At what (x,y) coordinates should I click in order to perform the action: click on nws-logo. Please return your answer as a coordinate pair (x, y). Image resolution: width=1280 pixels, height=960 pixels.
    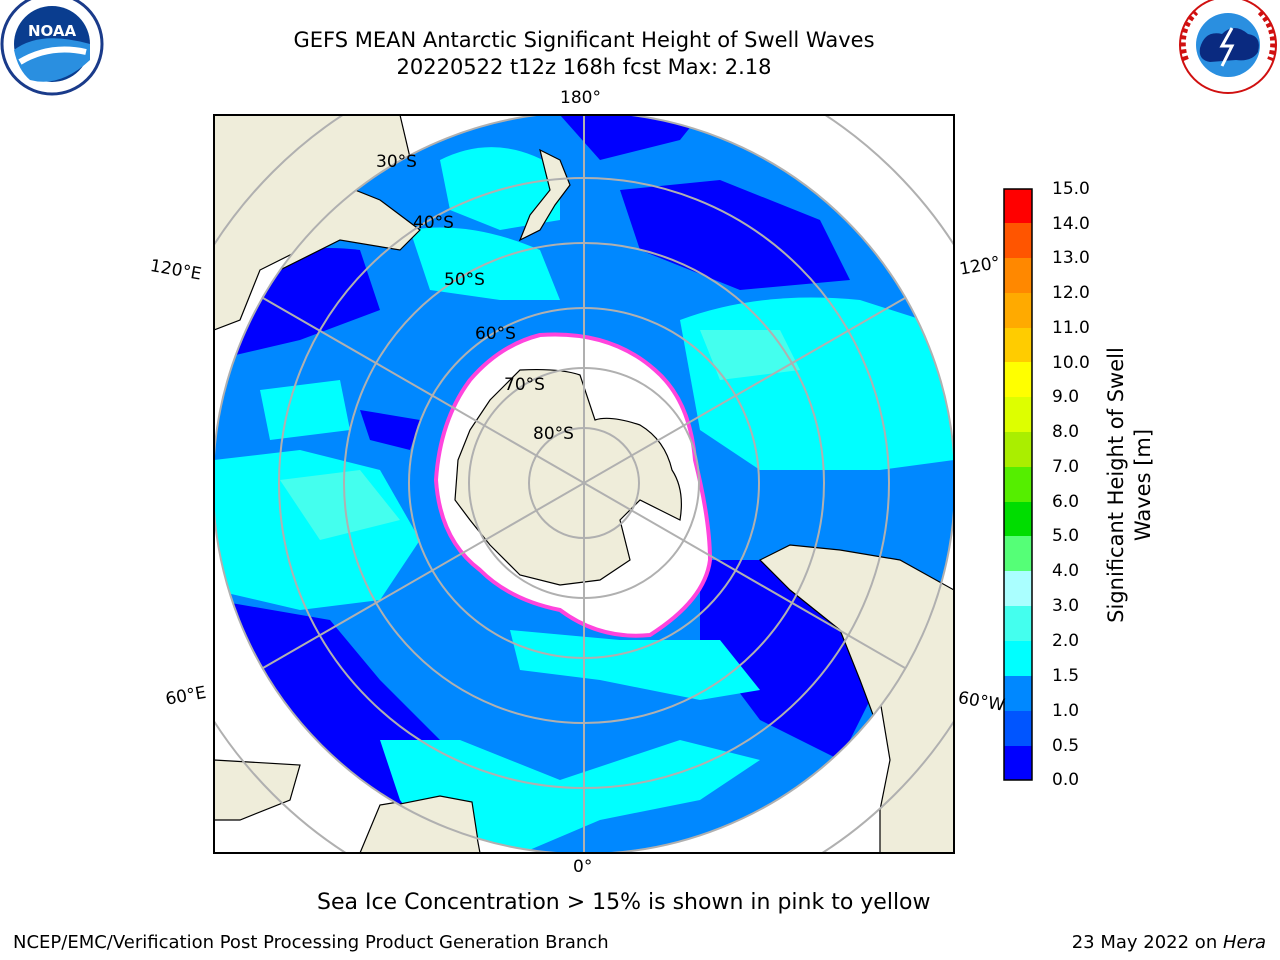
    Looking at the image, I should click on (1228, 47).